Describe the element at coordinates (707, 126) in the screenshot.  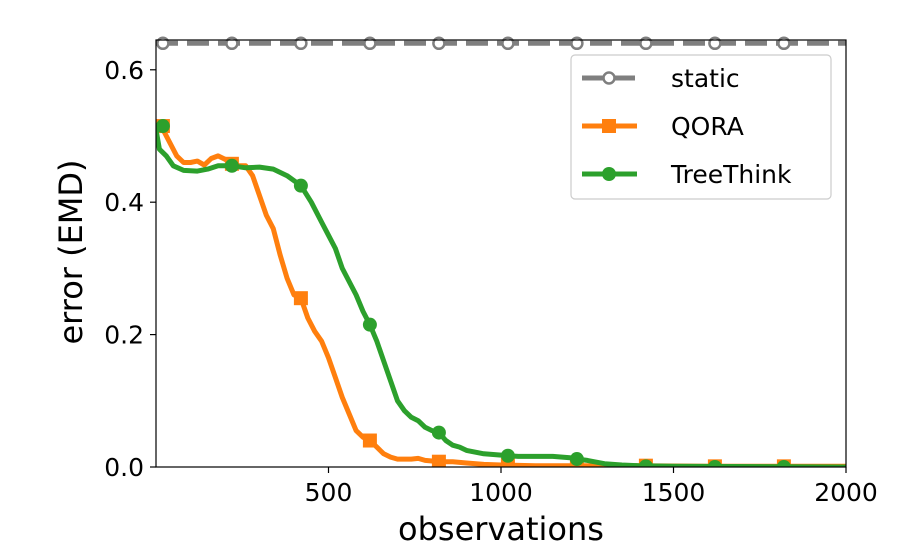
I see `legend-label-qora: QORA` at that location.